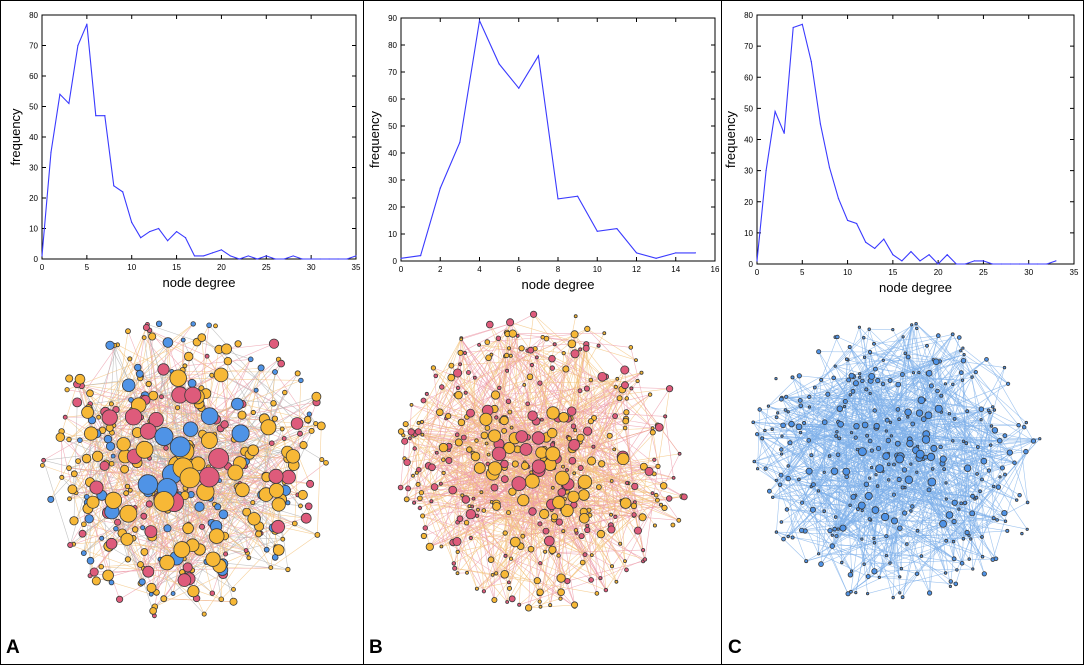 The width and height of the screenshot is (1084, 665). I want to click on x-tick-label: 20, so click(938, 272).